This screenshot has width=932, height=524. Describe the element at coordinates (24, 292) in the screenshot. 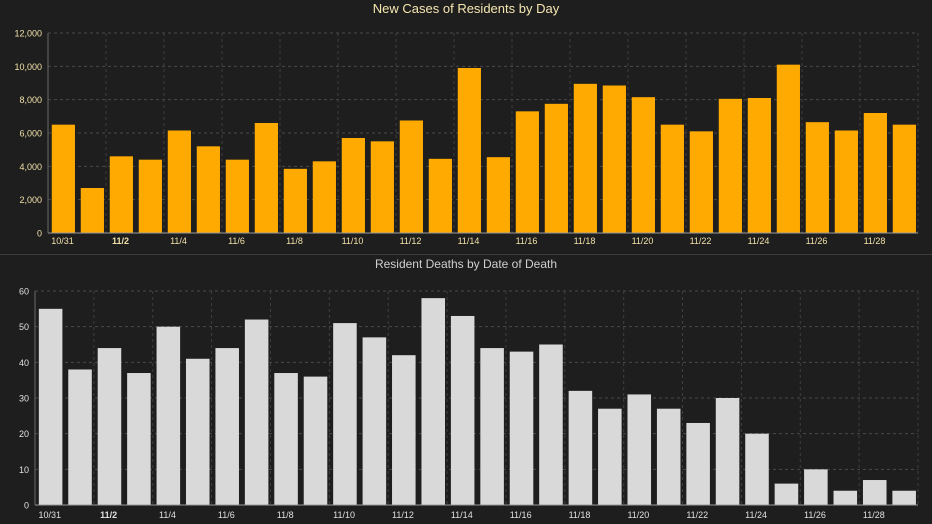

I see `y-tick-label: 60` at that location.